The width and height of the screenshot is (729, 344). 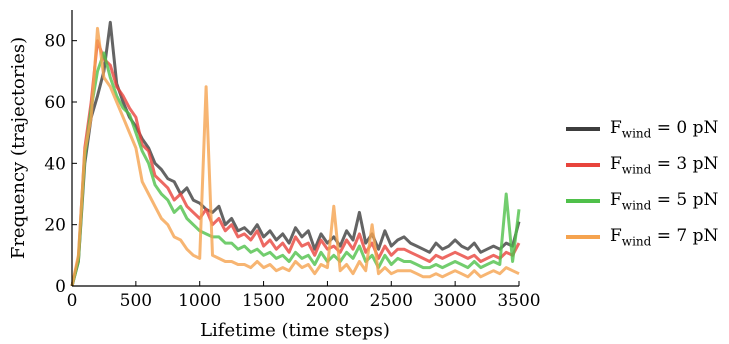 What do you see at coordinates (55, 103) in the screenshot?
I see `y-tick-label: 60` at bounding box center [55, 103].